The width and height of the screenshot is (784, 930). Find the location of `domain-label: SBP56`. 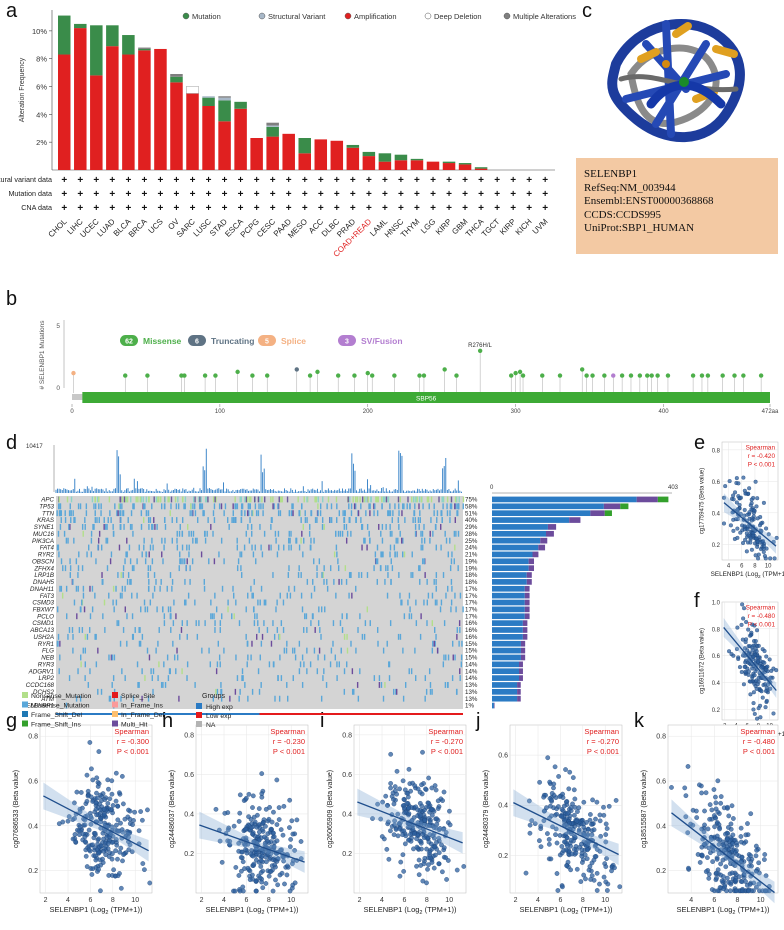

domain-label: SBP56 is located at coordinates (426, 399).